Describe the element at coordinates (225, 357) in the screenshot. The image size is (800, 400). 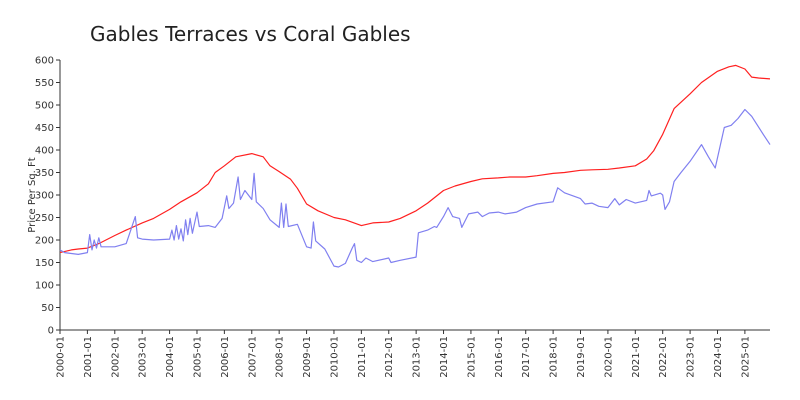
I see `x-tick-label: 2006-01` at that location.